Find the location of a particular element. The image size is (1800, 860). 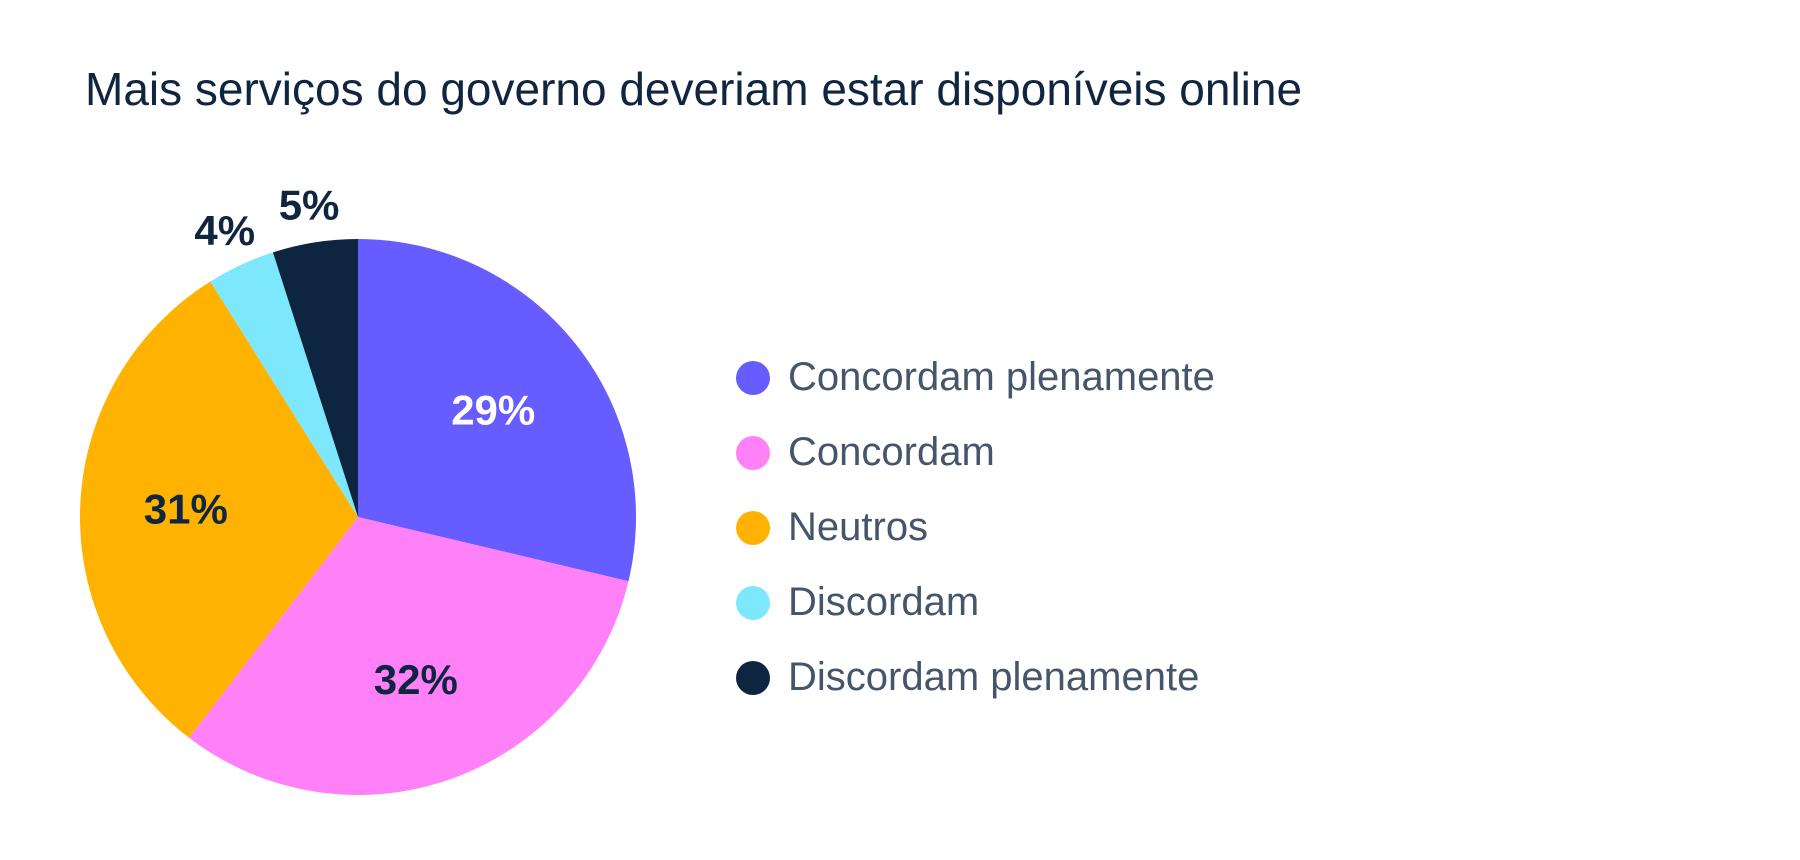

pie-slice-concordam-plenamente is located at coordinates (497, 410).